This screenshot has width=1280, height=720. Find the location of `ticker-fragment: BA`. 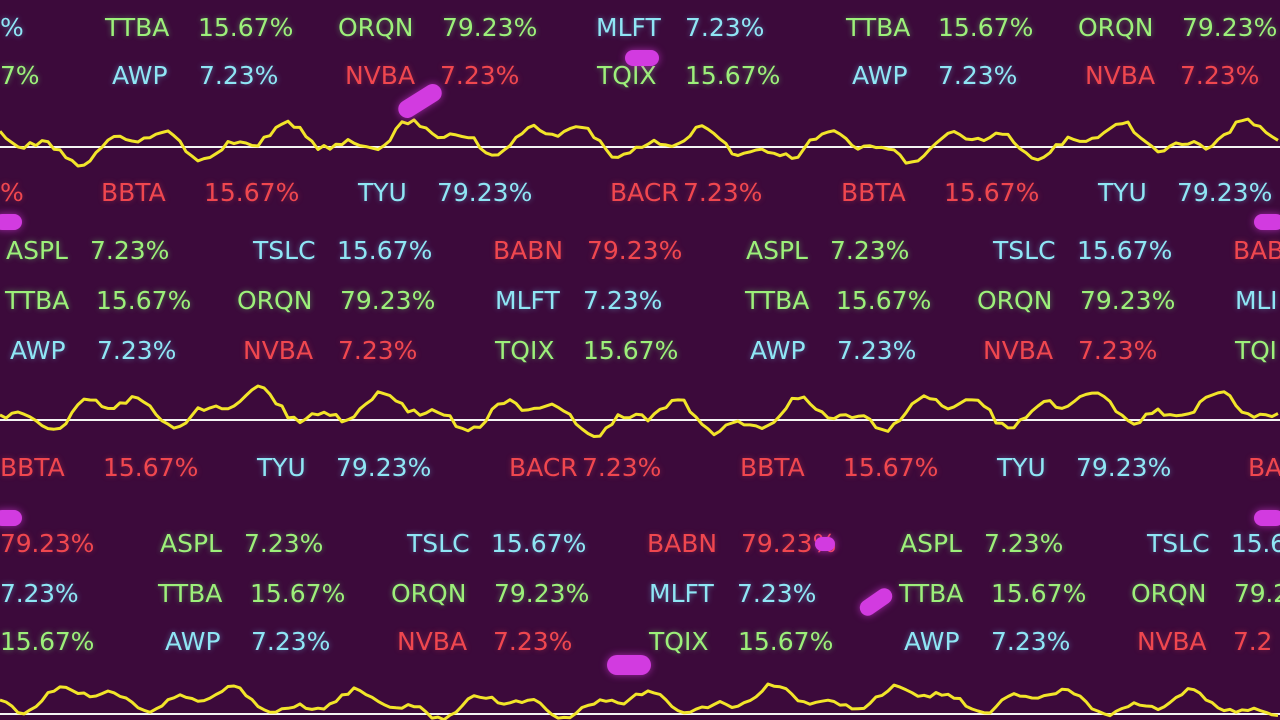

ticker-fragment: BA is located at coordinates (1264, 467).